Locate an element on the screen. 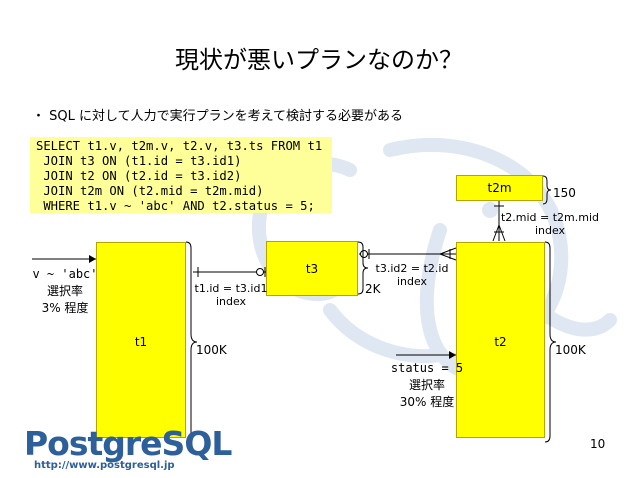 This screenshot has height=478, width=638. sql-line: JOIN t2m ON (t2.mid = t2m.mid) is located at coordinates (150, 191).